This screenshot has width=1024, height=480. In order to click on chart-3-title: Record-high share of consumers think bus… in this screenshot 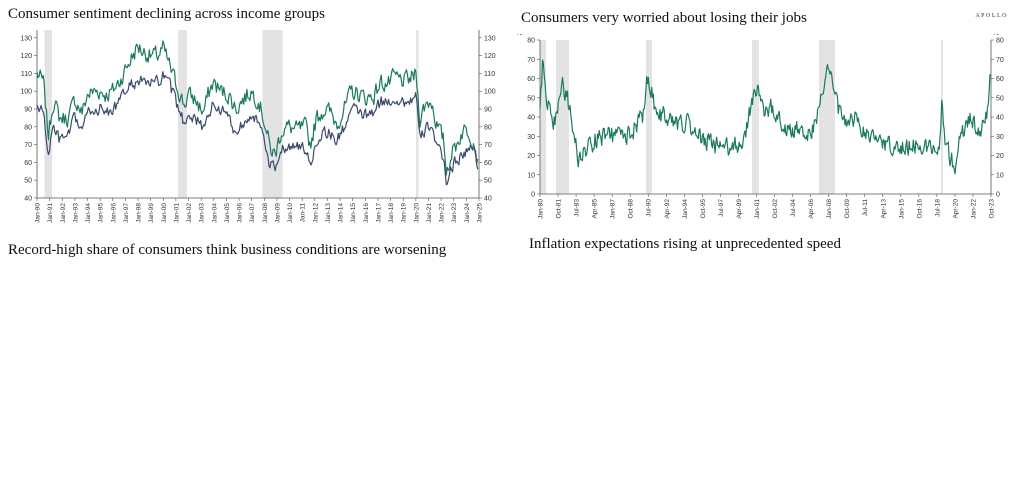, I will do `click(227, 250)`.